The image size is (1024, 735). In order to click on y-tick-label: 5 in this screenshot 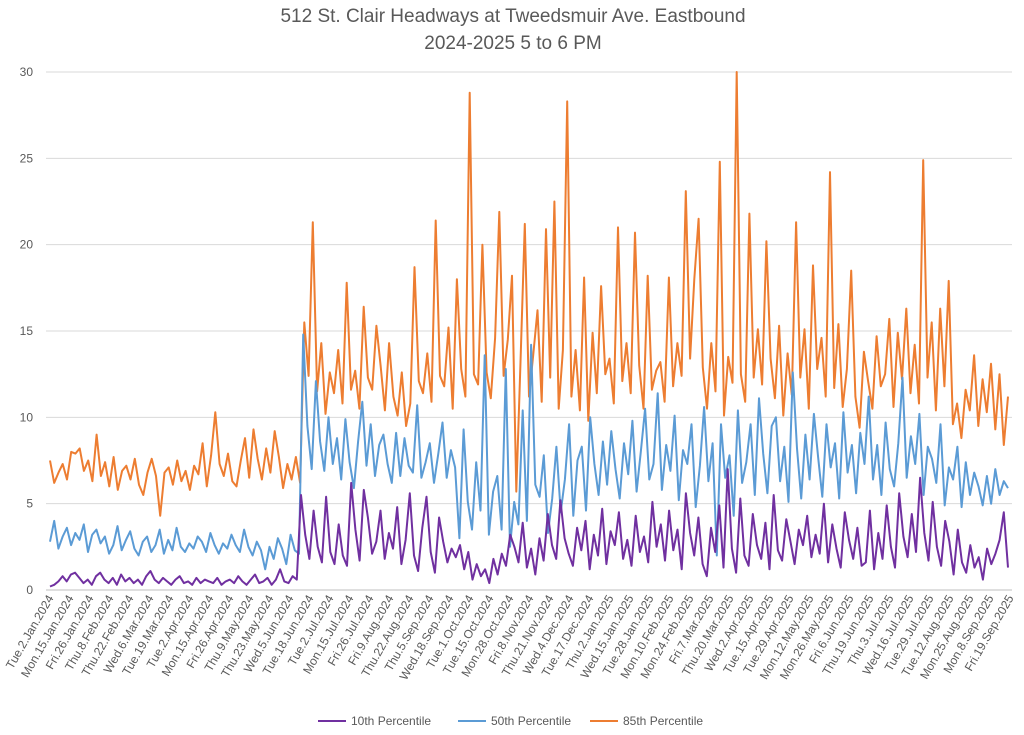, I will do `click(29, 504)`.